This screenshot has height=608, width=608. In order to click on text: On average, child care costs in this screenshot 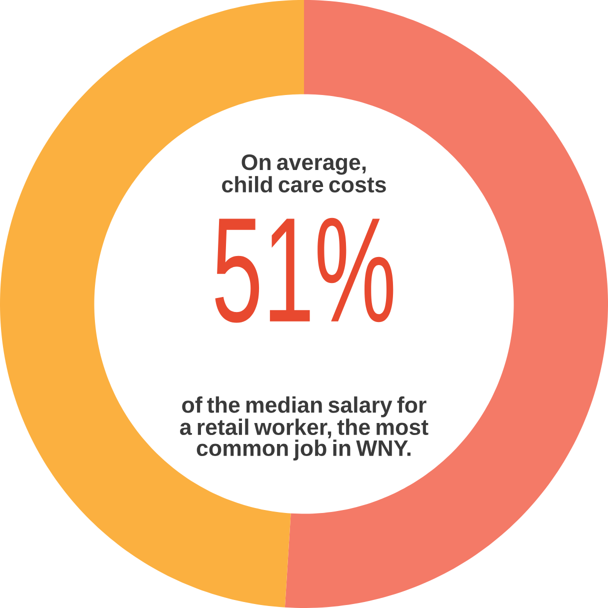, I will do `click(304, 173)`.